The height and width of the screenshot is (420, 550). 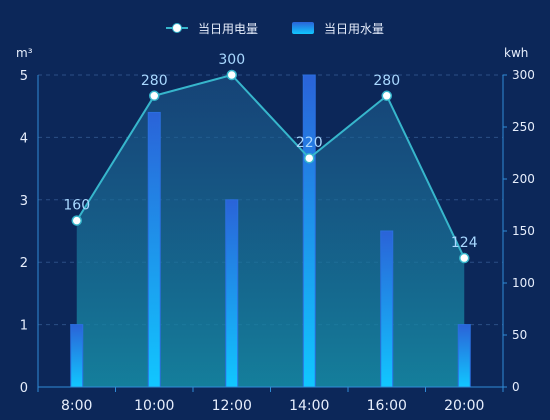 What do you see at coordinates (387, 406) in the screenshot?
I see `x-tick-label: 16:00` at bounding box center [387, 406].